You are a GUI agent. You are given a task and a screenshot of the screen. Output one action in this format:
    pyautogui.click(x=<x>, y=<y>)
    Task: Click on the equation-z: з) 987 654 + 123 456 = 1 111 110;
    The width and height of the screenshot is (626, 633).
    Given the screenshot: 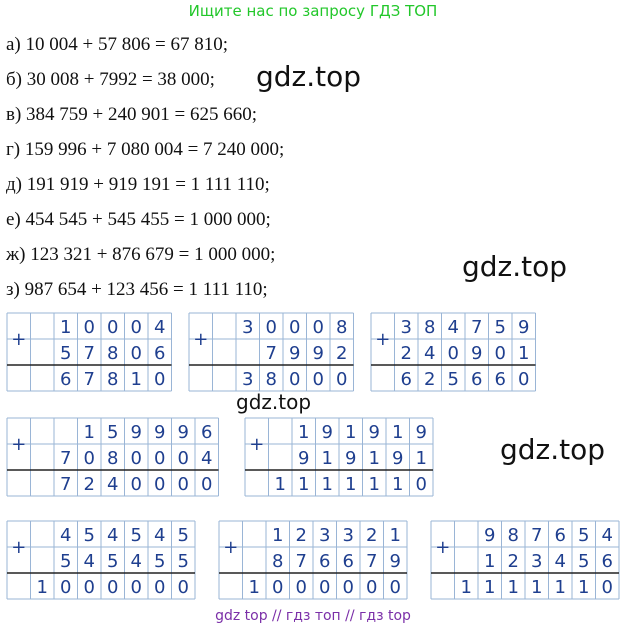 What is the action you would take?
    pyautogui.click(x=137, y=289)
    